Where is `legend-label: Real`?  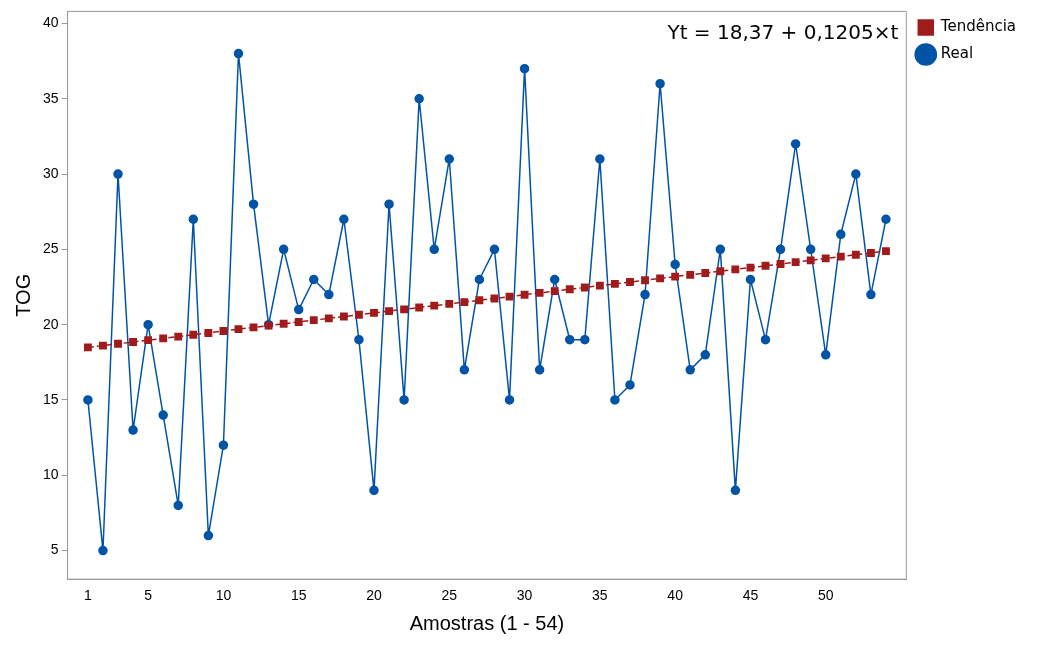 legend-label: Real is located at coordinates (957, 53).